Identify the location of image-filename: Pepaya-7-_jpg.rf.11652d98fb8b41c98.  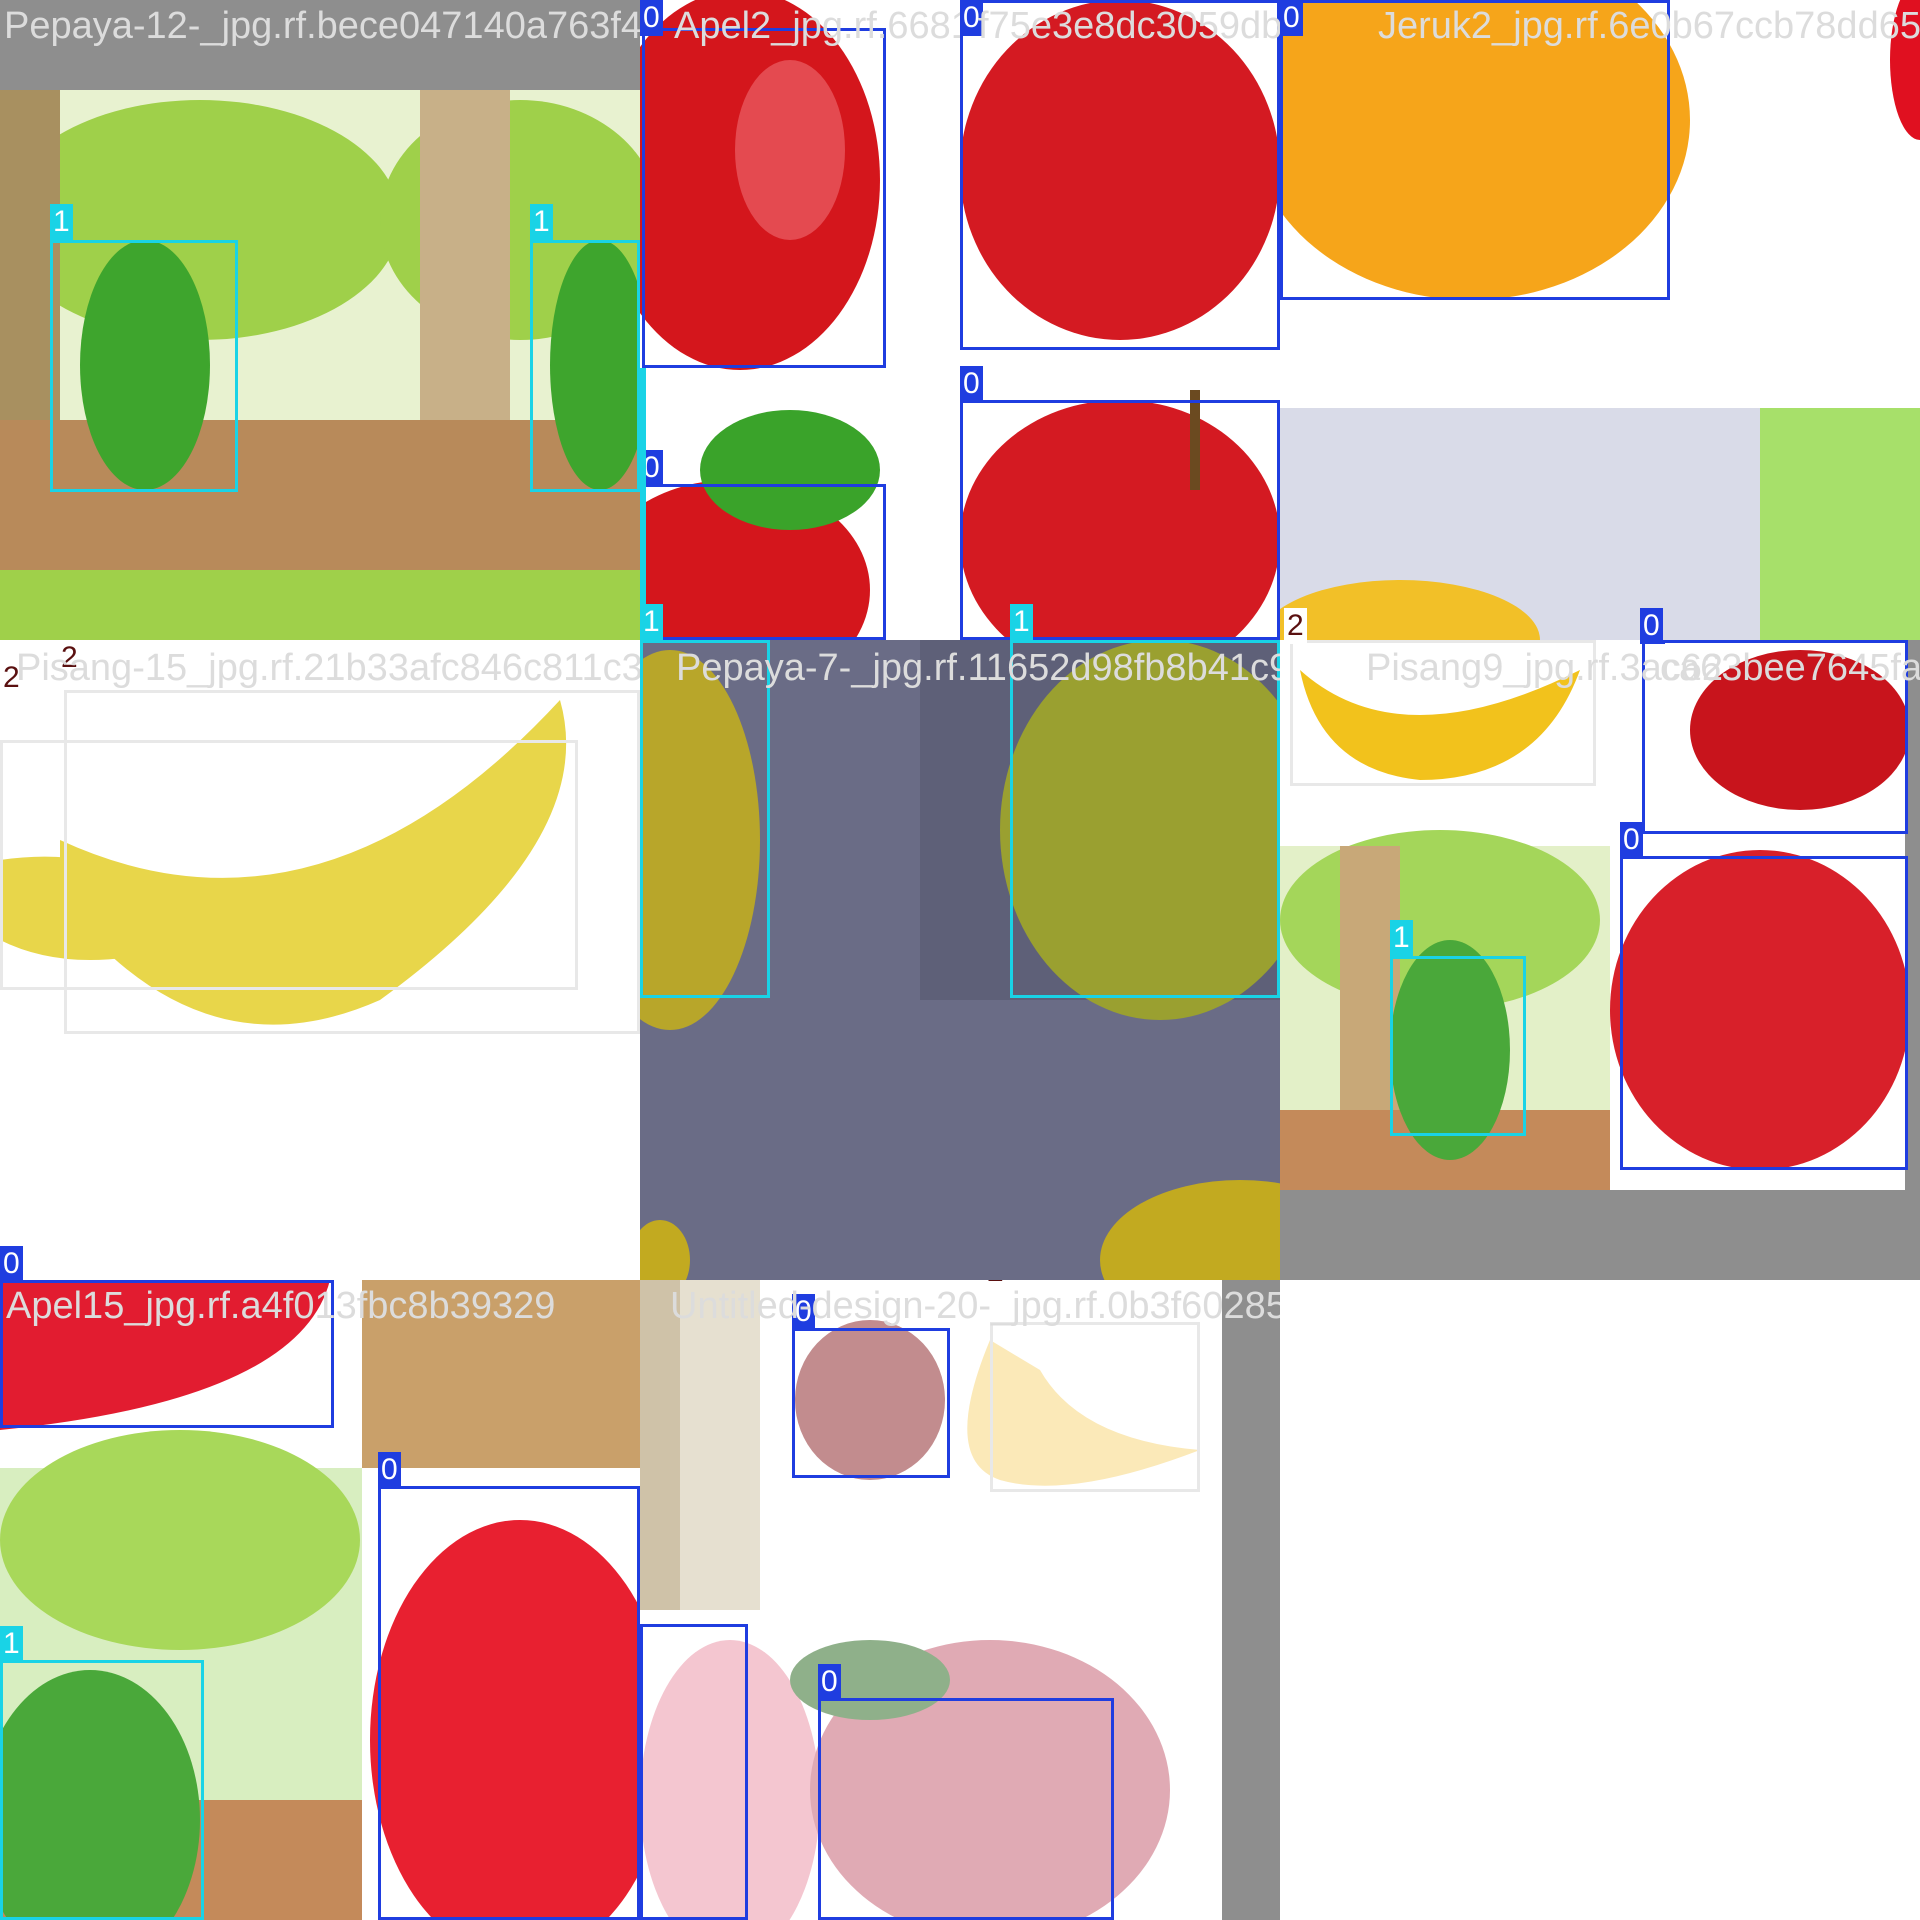
(978, 668).